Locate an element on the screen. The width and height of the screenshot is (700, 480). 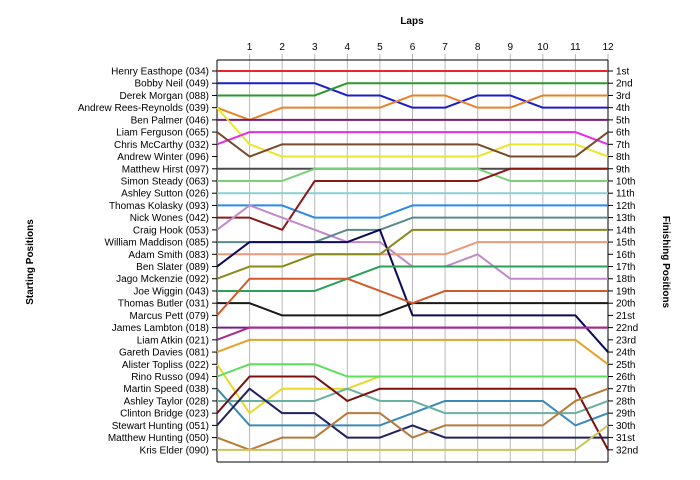
starting-label: William Maddison (085) is located at coordinates (157, 243).